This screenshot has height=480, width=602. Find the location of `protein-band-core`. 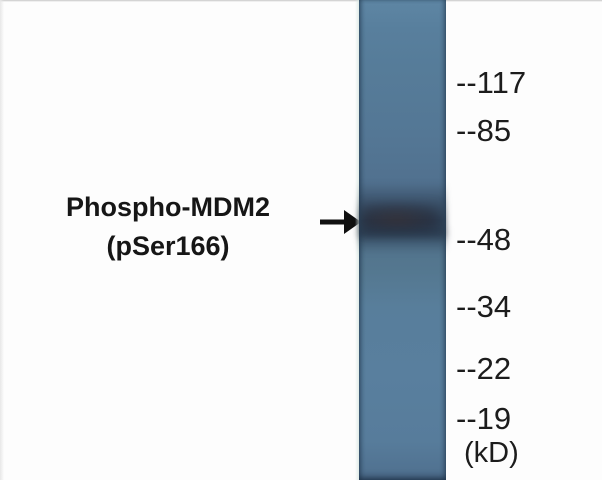

protein-band-core is located at coordinates (401, 218).